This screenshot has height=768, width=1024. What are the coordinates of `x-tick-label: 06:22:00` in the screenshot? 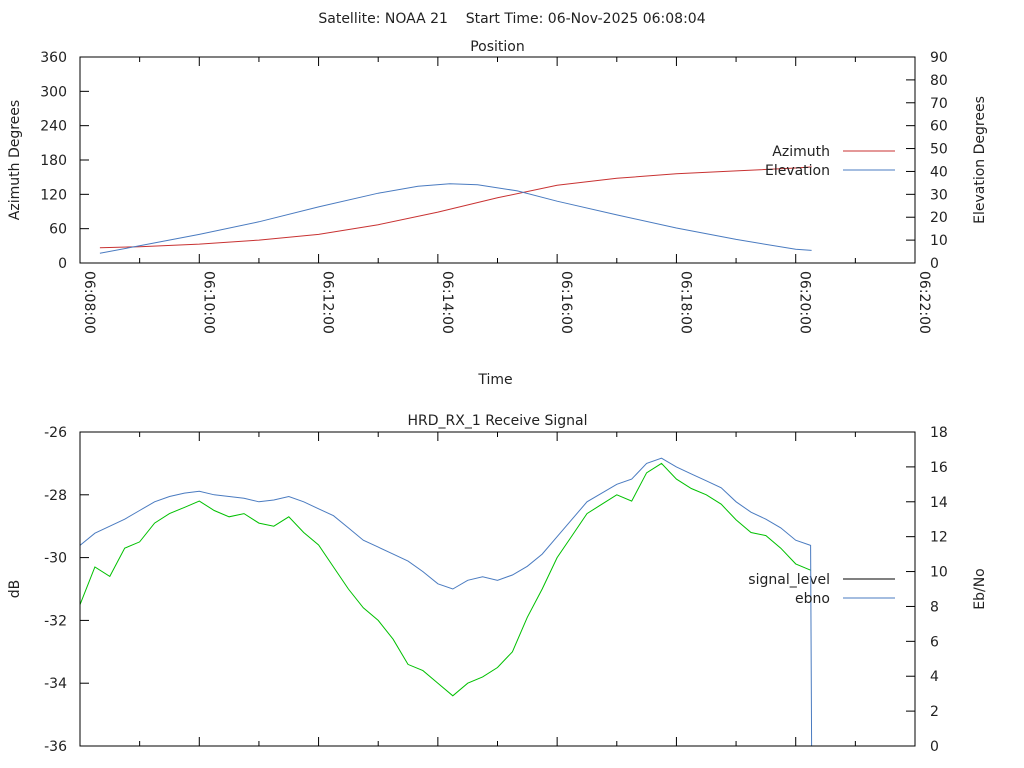 It's located at (924, 302).